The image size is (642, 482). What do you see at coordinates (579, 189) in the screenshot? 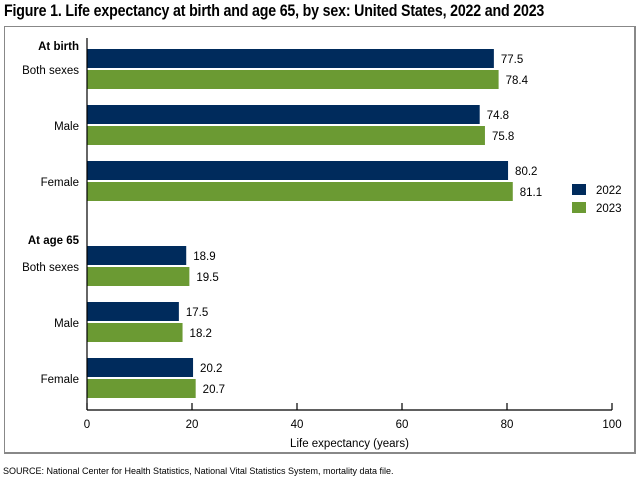
I see `legend-swatch-2022` at bounding box center [579, 189].